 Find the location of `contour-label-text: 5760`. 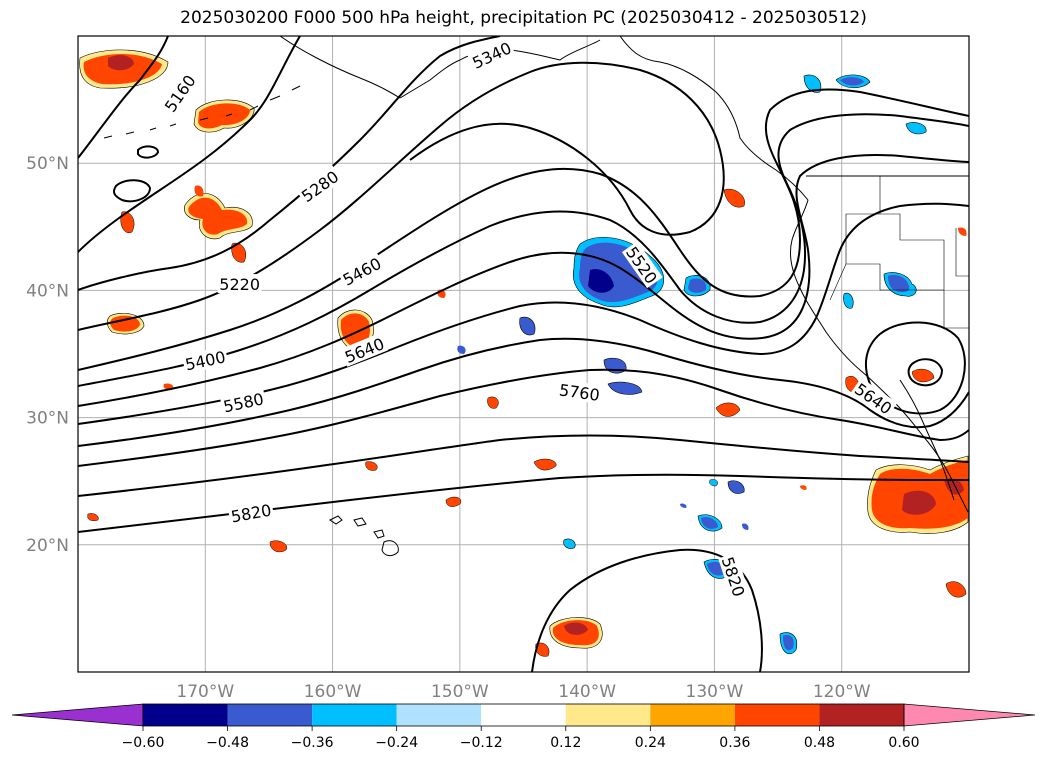

contour-label-text: 5760 is located at coordinates (579, 392).